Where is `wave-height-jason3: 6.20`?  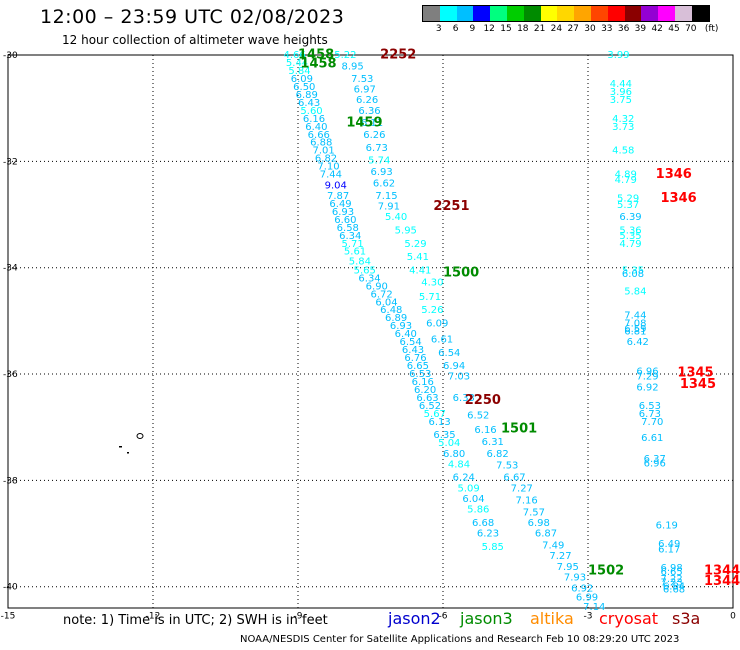 wave-height-jason3: 6.20 is located at coordinates (425, 390).